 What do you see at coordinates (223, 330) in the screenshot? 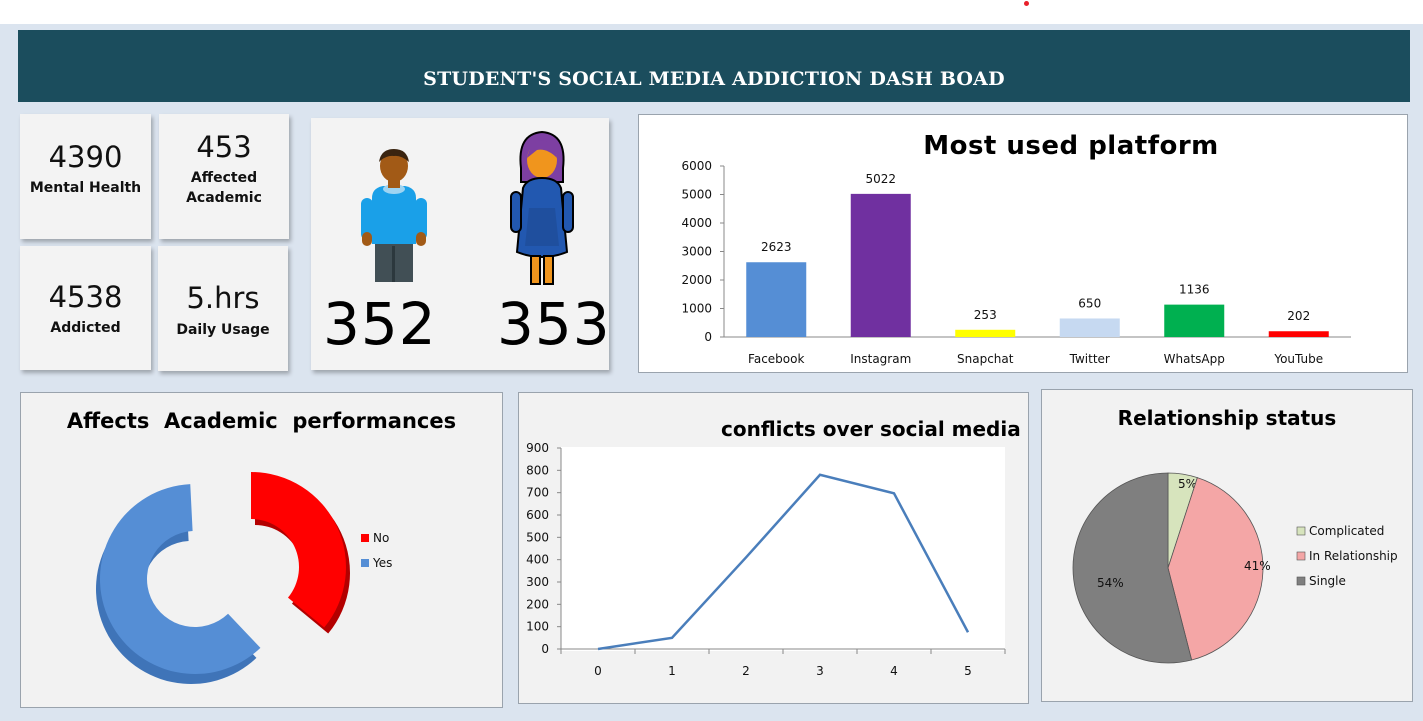
I see `kpi-label: Daily Usage` at bounding box center [223, 330].